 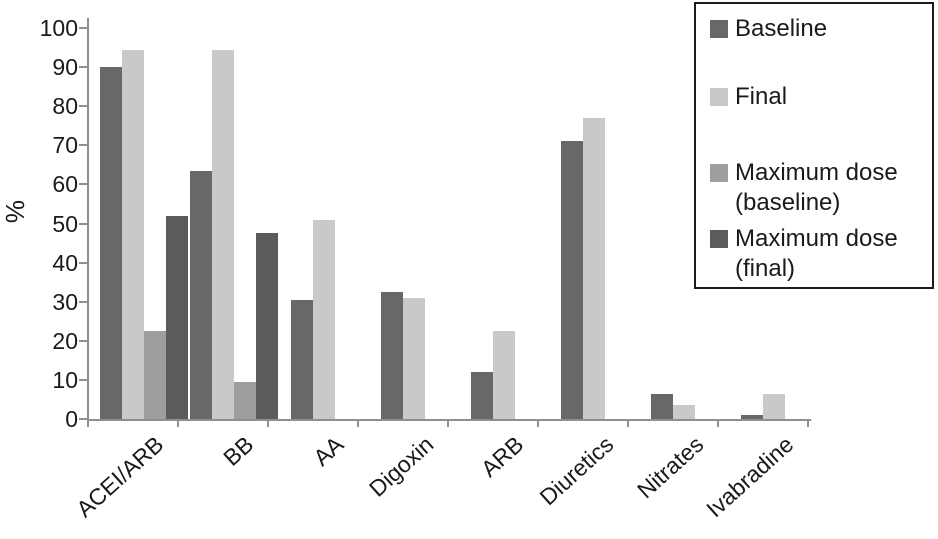 What do you see at coordinates (58, 28) in the screenshot?
I see `y-tick-label: 100` at bounding box center [58, 28].